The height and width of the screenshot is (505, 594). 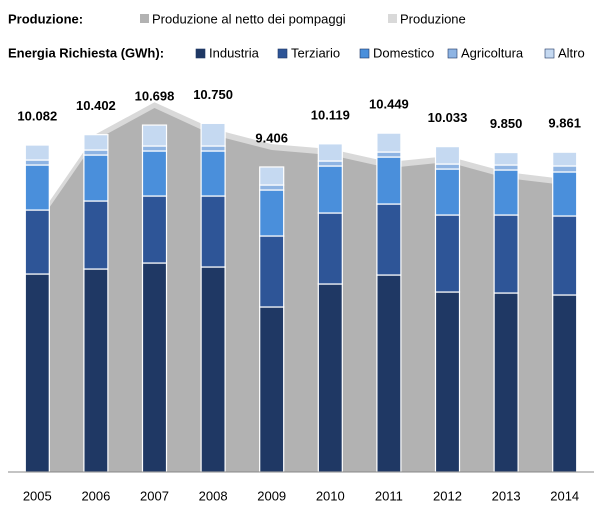 What do you see at coordinates (330, 114) in the screenshot?
I see `total-label: 10.119` at bounding box center [330, 114].